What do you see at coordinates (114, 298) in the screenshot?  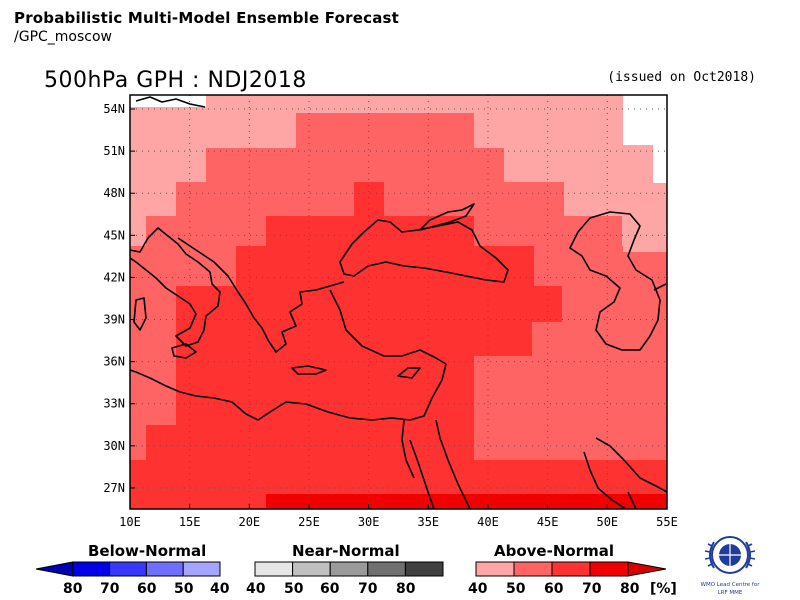 I see `lat-labels: 27N 30N 33N 36N 39N 42N 45N 48N 51N 54N` at bounding box center [114, 298].